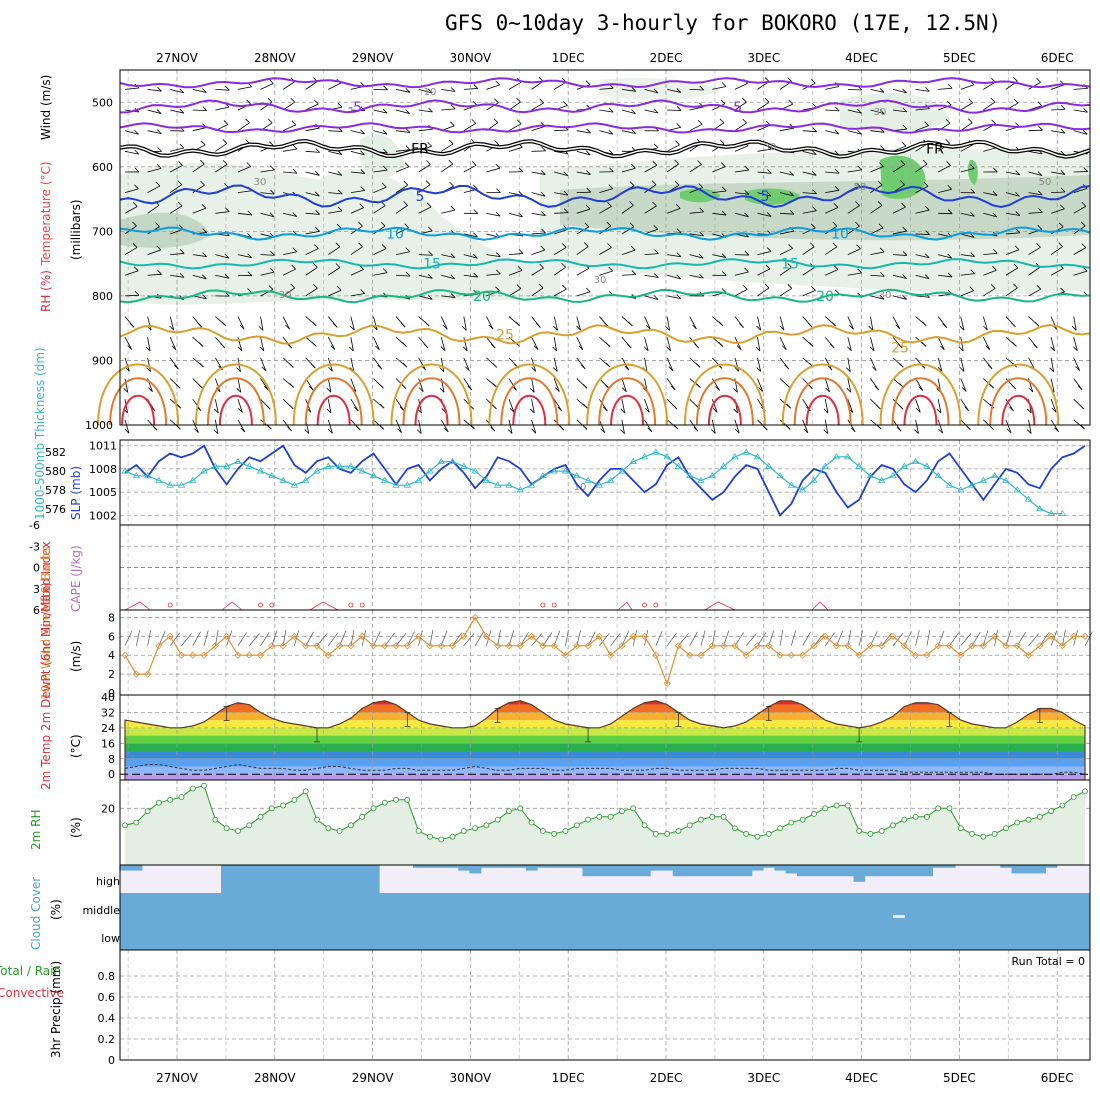  I want to click on date-label-bottom: 6DEC, so click(1057, 1078).